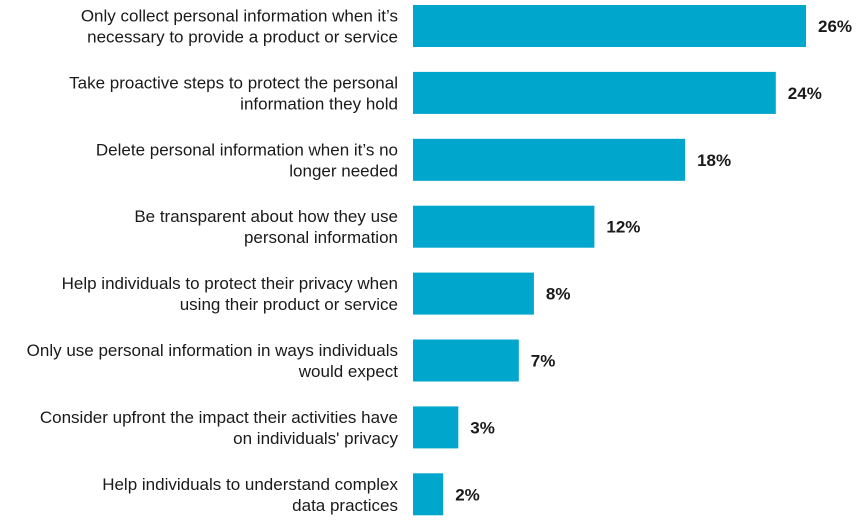 Image resolution: width=857 pixels, height=526 pixels. Describe the element at coordinates (482, 427) in the screenshot. I see `value-label-7: 3%` at that location.